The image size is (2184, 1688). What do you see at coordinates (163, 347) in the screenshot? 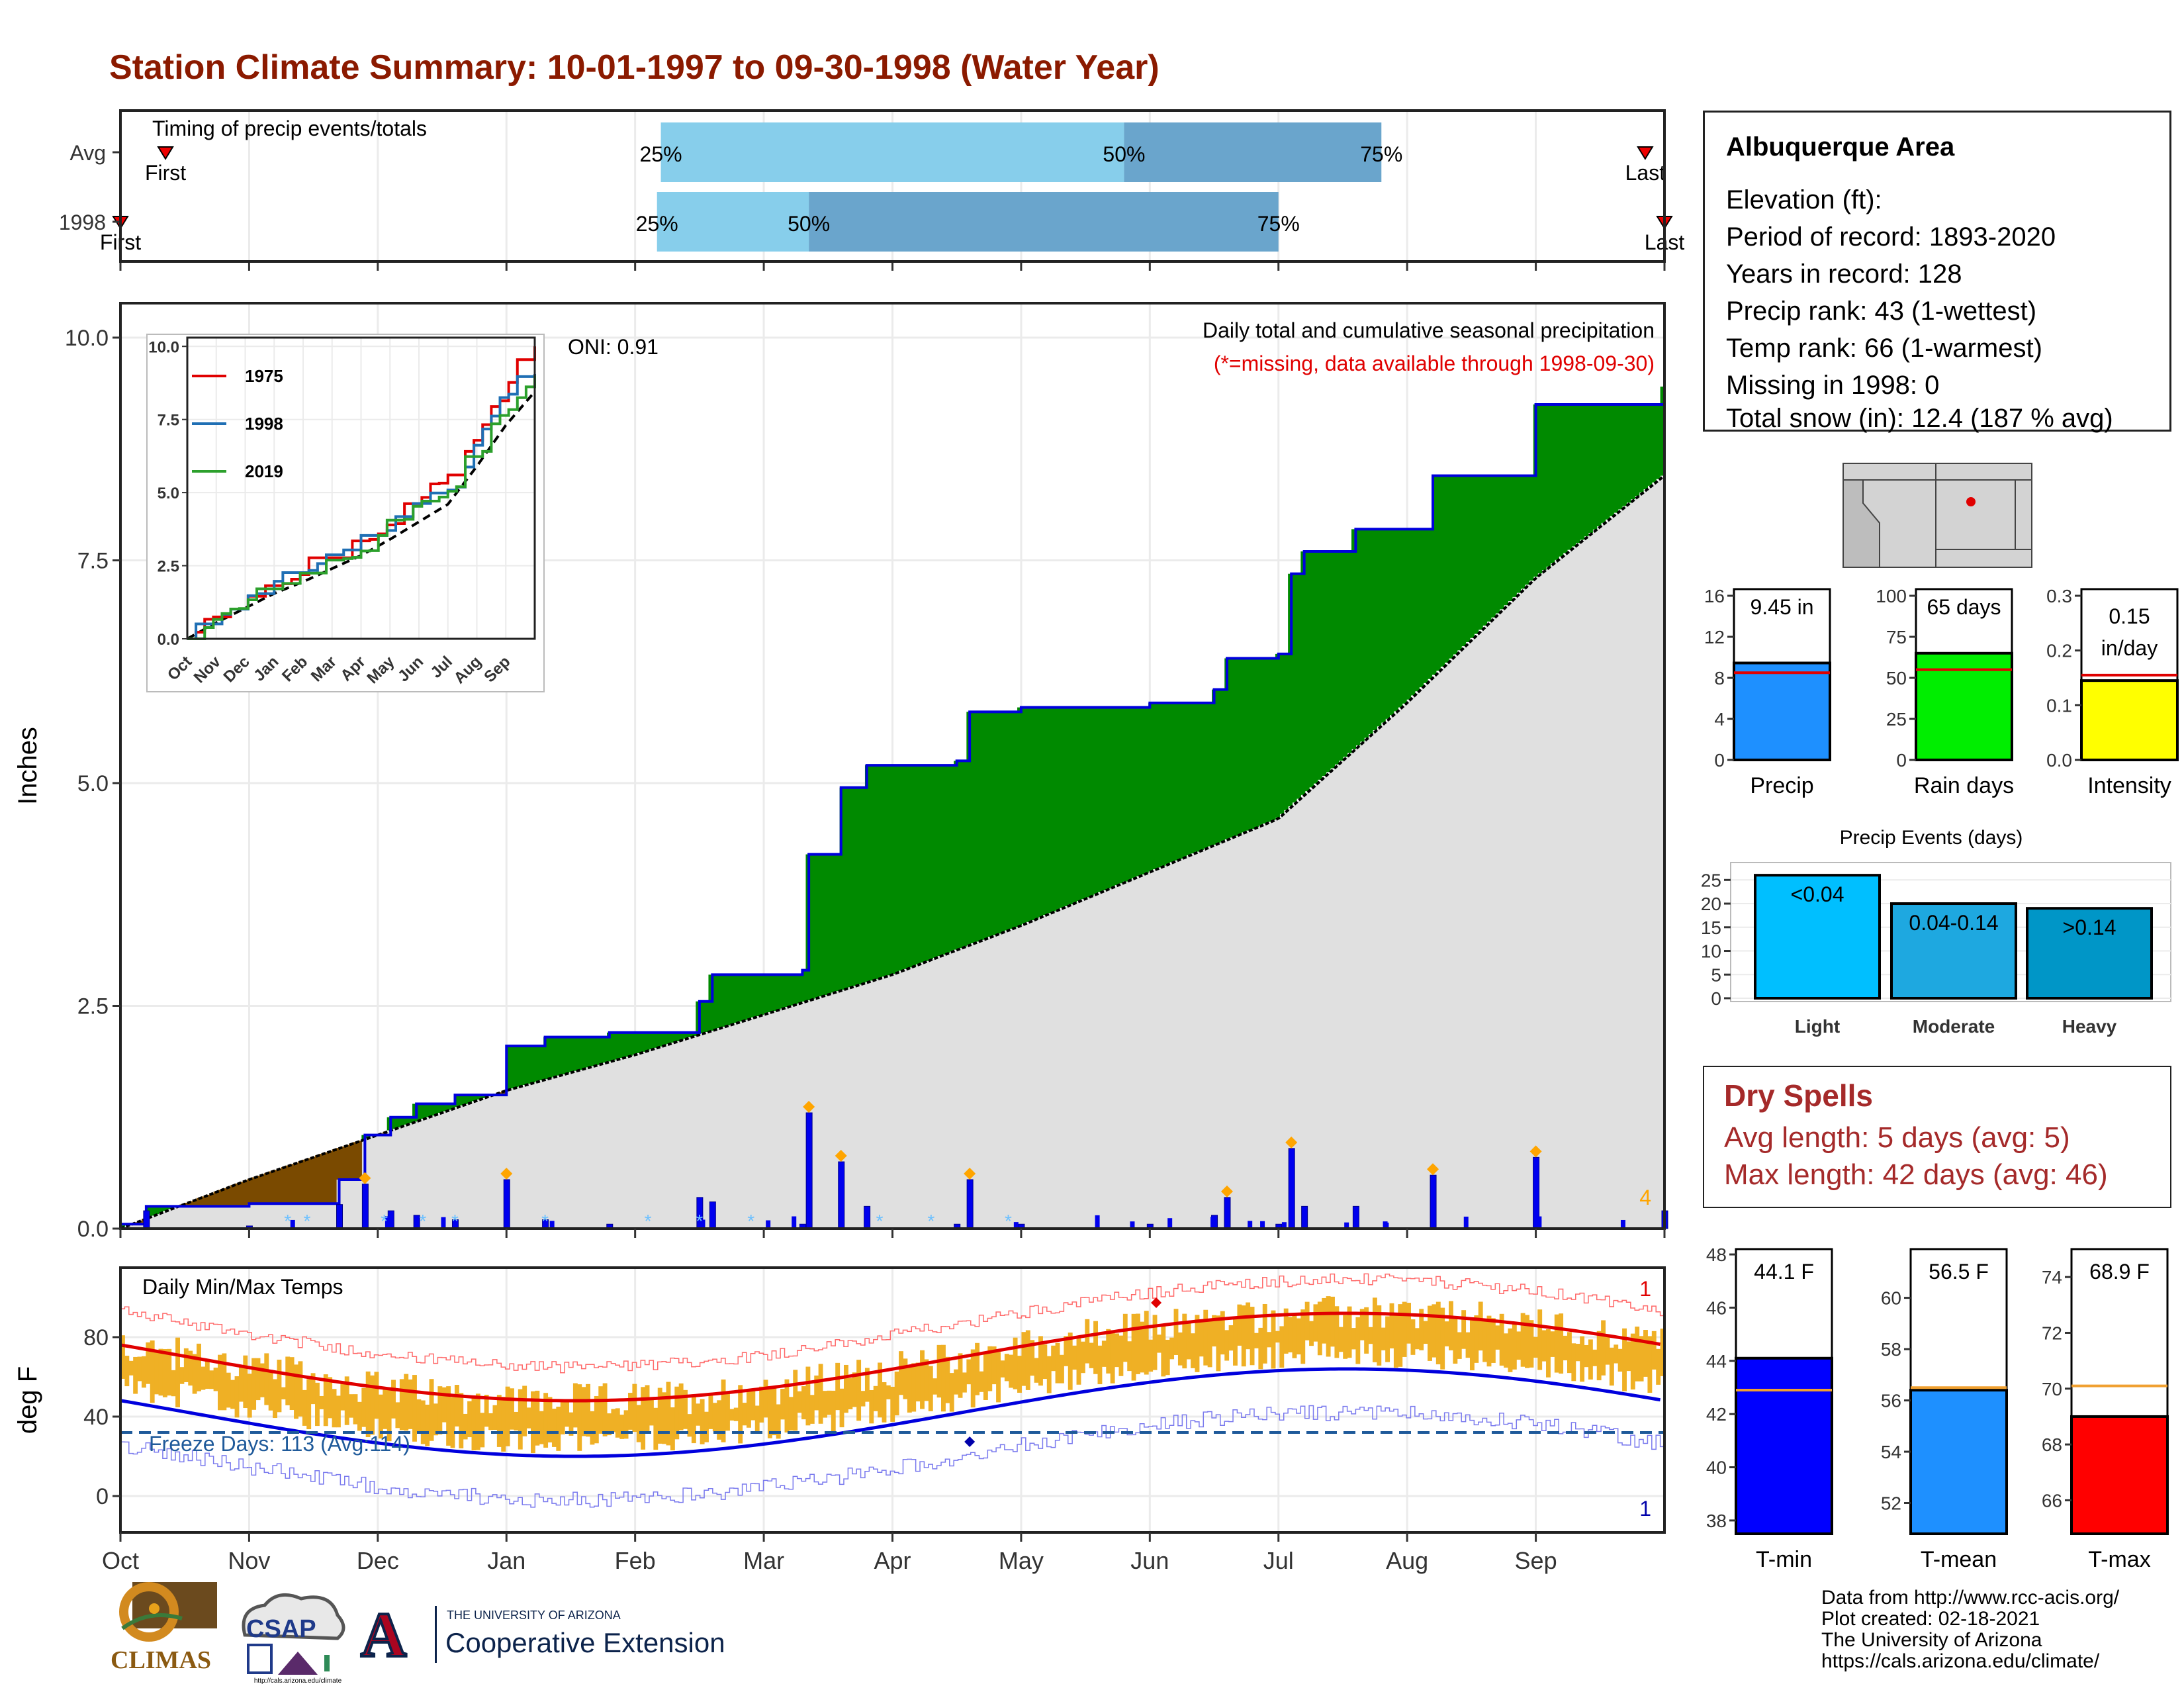
I see `inset-y-tick-label: 10.0` at bounding box center [163, 347].